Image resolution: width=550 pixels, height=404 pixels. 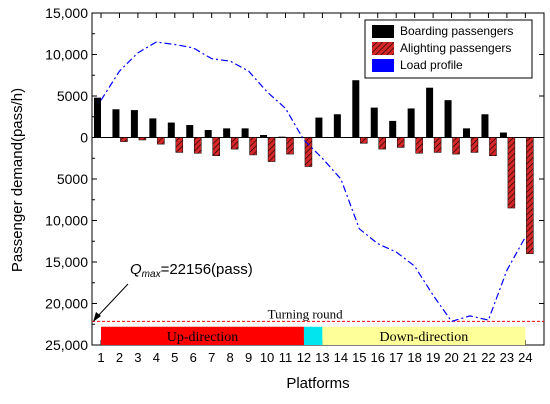 I want to click on x-axis-label: Platforms, so click(x=317, y=383).